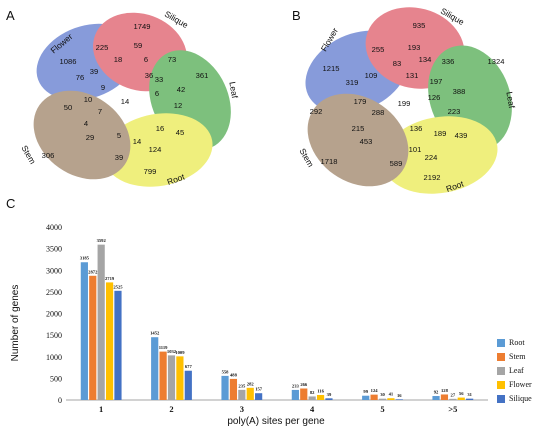 The height and width of the screenshot is (431, 550). Describe the element at coordinates (100, 111) in the screenshot. I see `venn-a-region: 7` at that location.